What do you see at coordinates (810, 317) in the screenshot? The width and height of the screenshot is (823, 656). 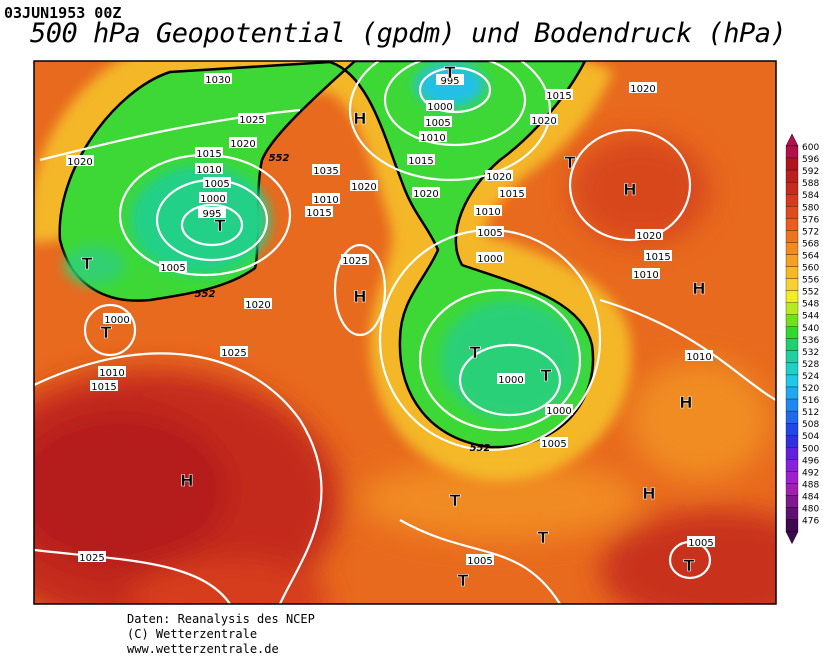 I see `legend-label: 544` at bounding box center [810, 317].